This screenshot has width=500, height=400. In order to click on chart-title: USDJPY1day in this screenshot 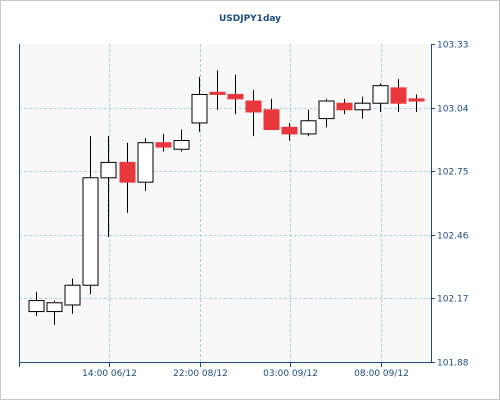, I will do `click(250, 19)`.